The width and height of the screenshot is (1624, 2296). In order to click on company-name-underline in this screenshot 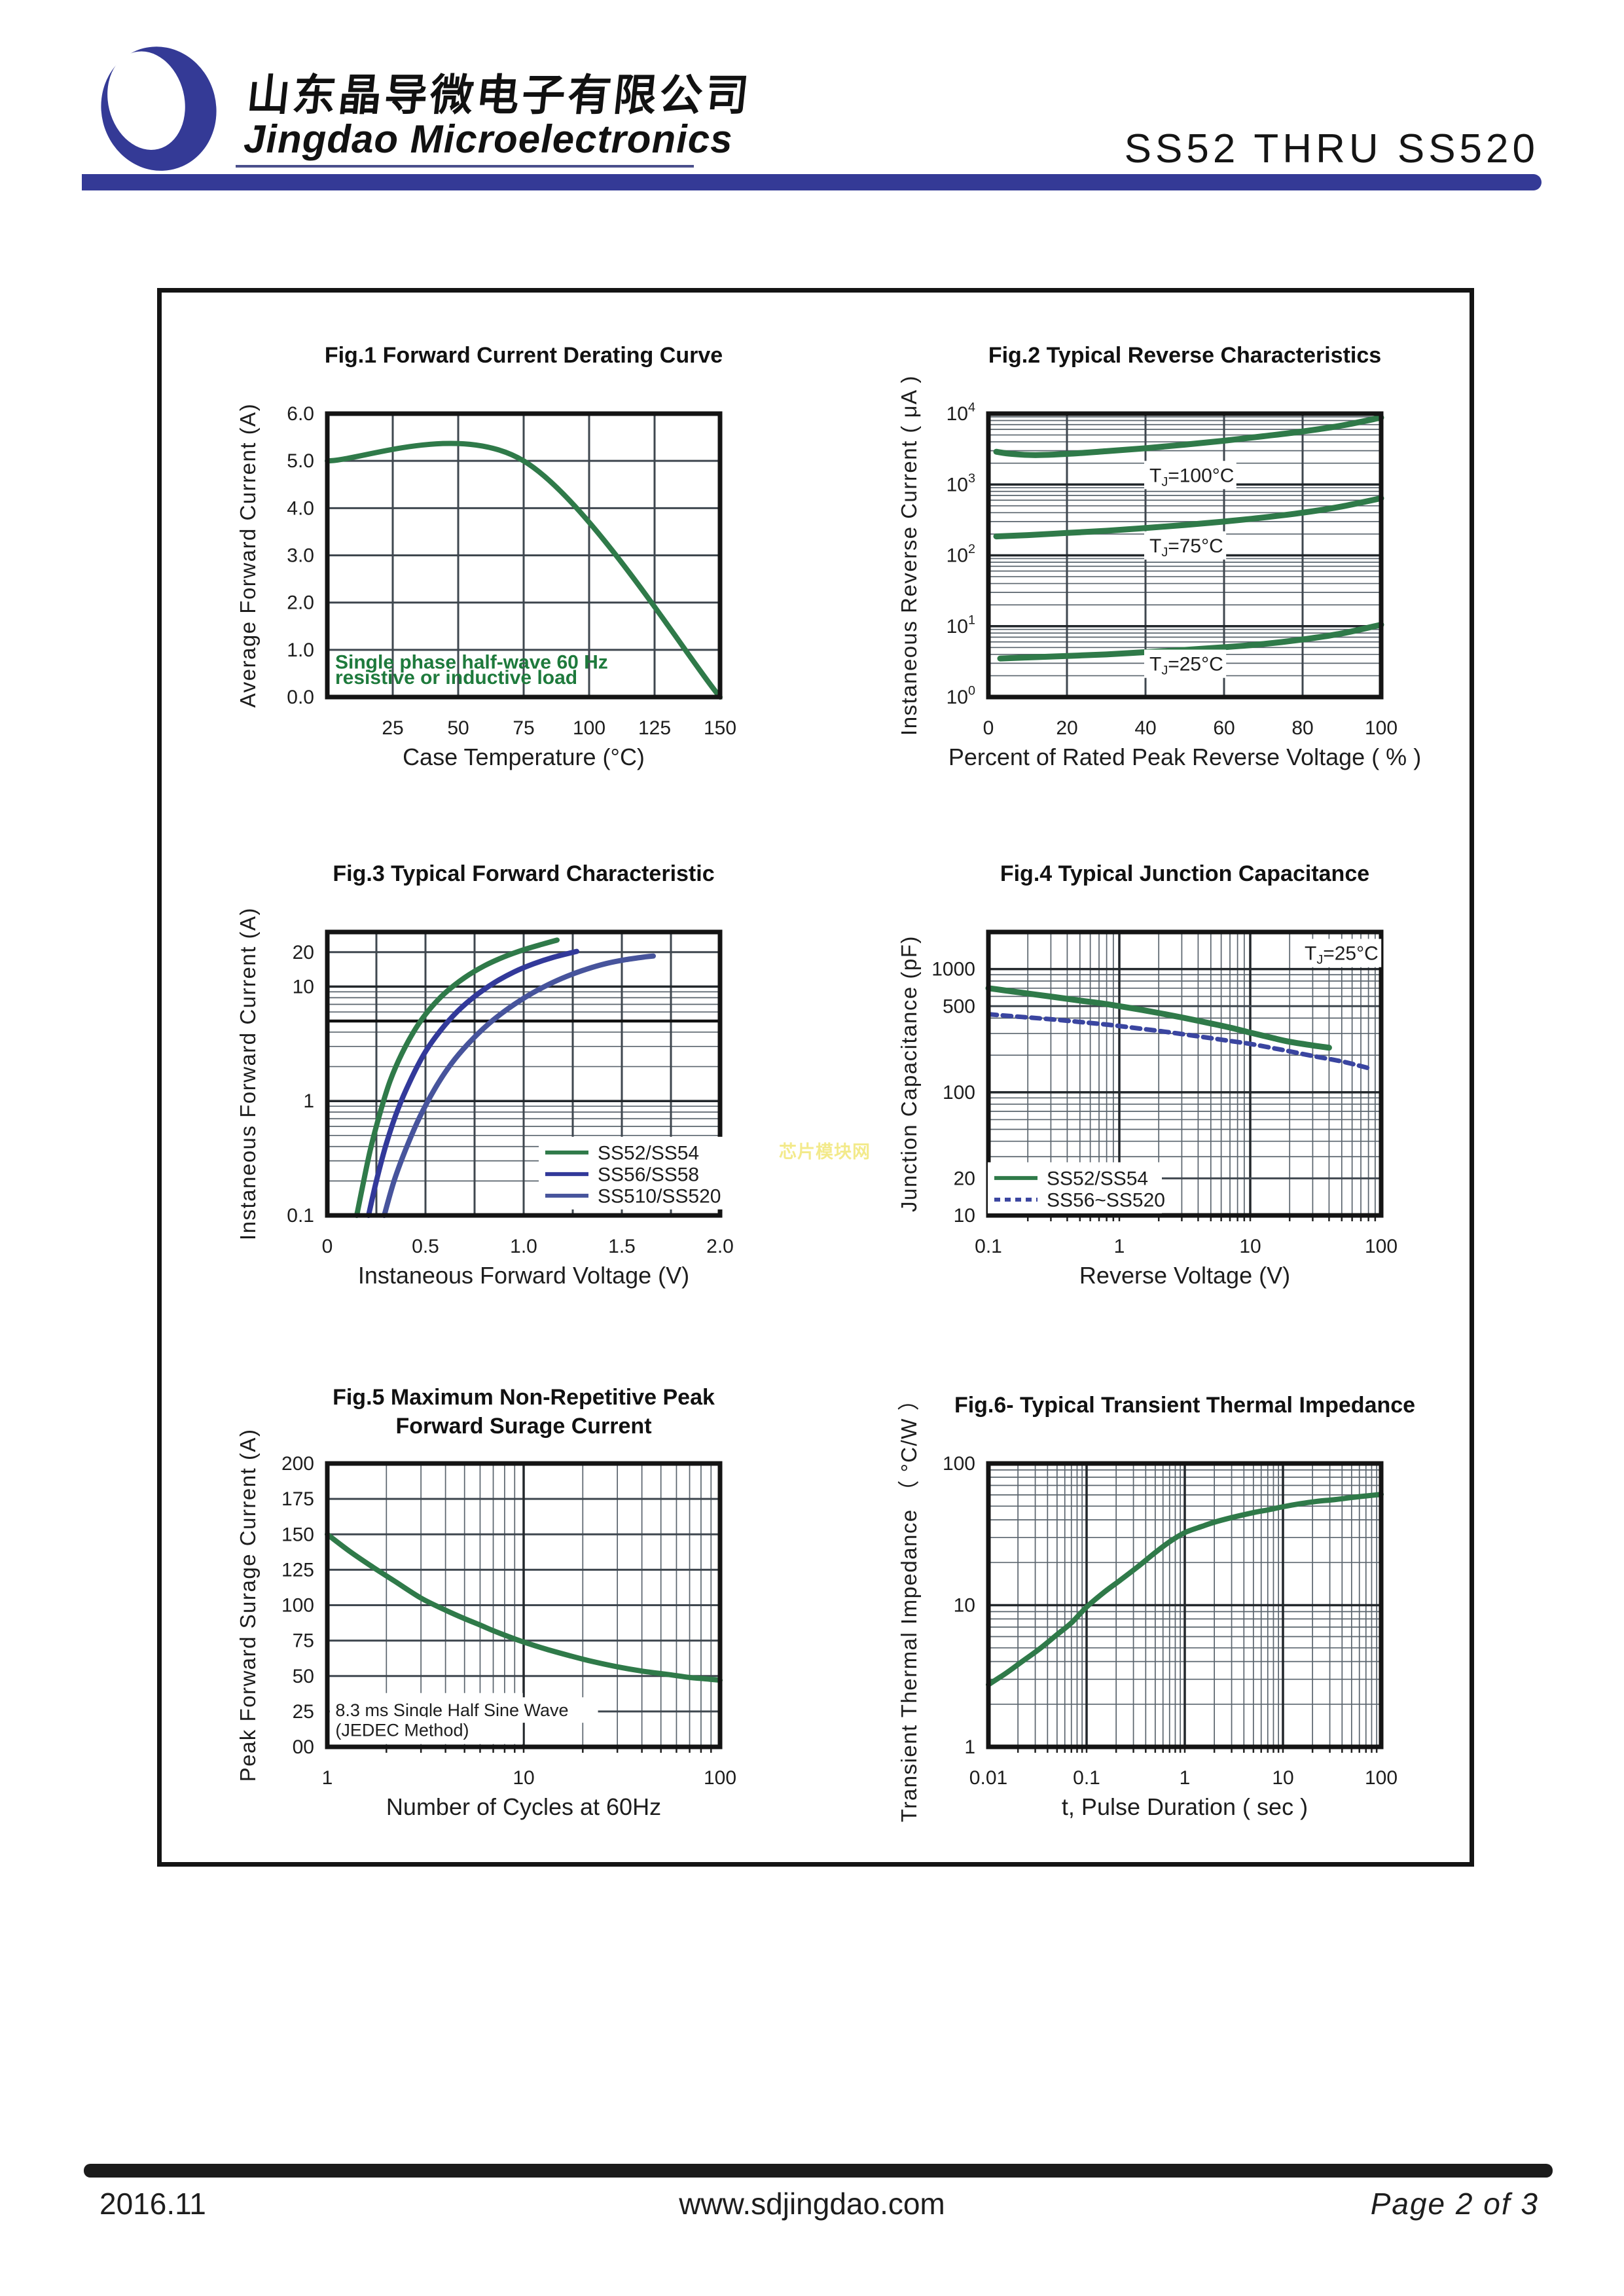, I will do `click(465, 166)`.